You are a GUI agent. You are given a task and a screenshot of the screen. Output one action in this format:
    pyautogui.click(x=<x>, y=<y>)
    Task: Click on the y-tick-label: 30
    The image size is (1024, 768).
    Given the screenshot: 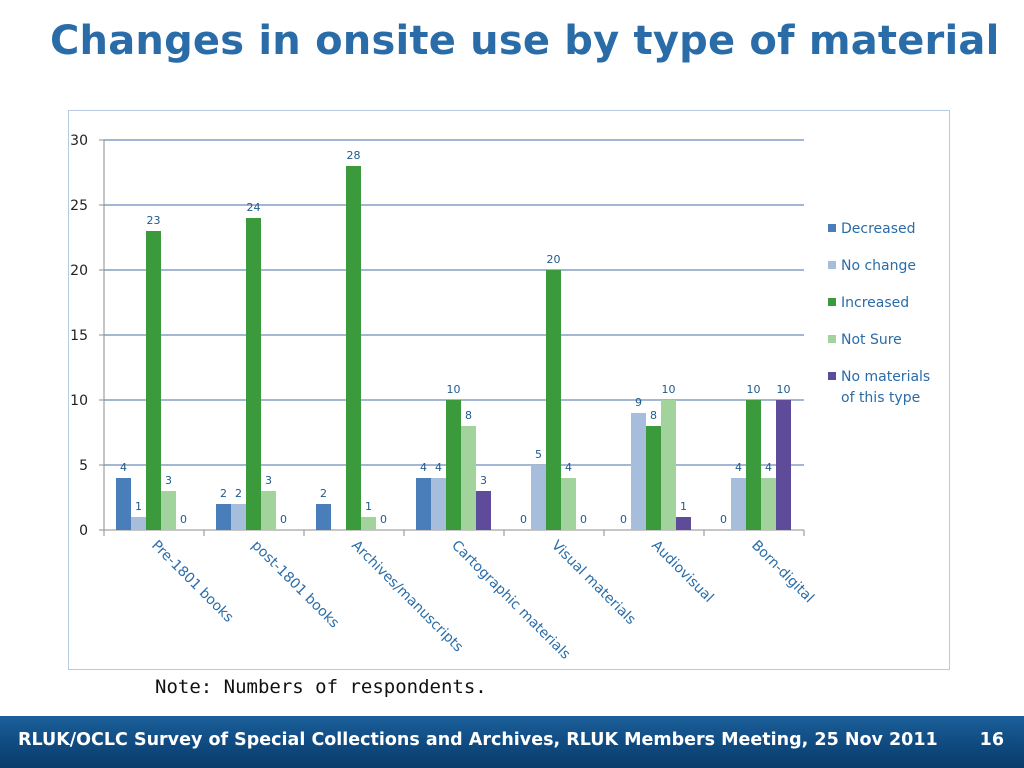 What is the action you would take?
    pyautogui.click(x=79, y=141)
    